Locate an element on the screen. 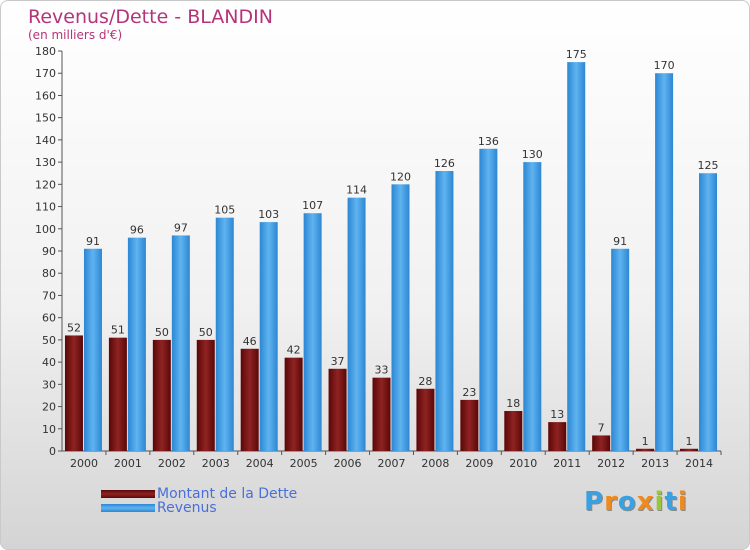 This screenshot has width=750, height=550. y-tick-label: 130 is located at coordinates (45, 162).